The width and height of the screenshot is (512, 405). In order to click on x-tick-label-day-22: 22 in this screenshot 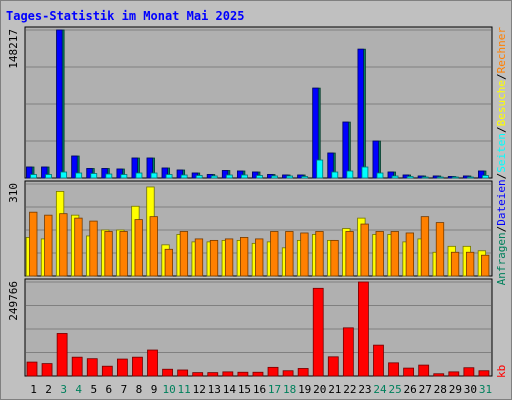, I will do `click(349, 389)`.